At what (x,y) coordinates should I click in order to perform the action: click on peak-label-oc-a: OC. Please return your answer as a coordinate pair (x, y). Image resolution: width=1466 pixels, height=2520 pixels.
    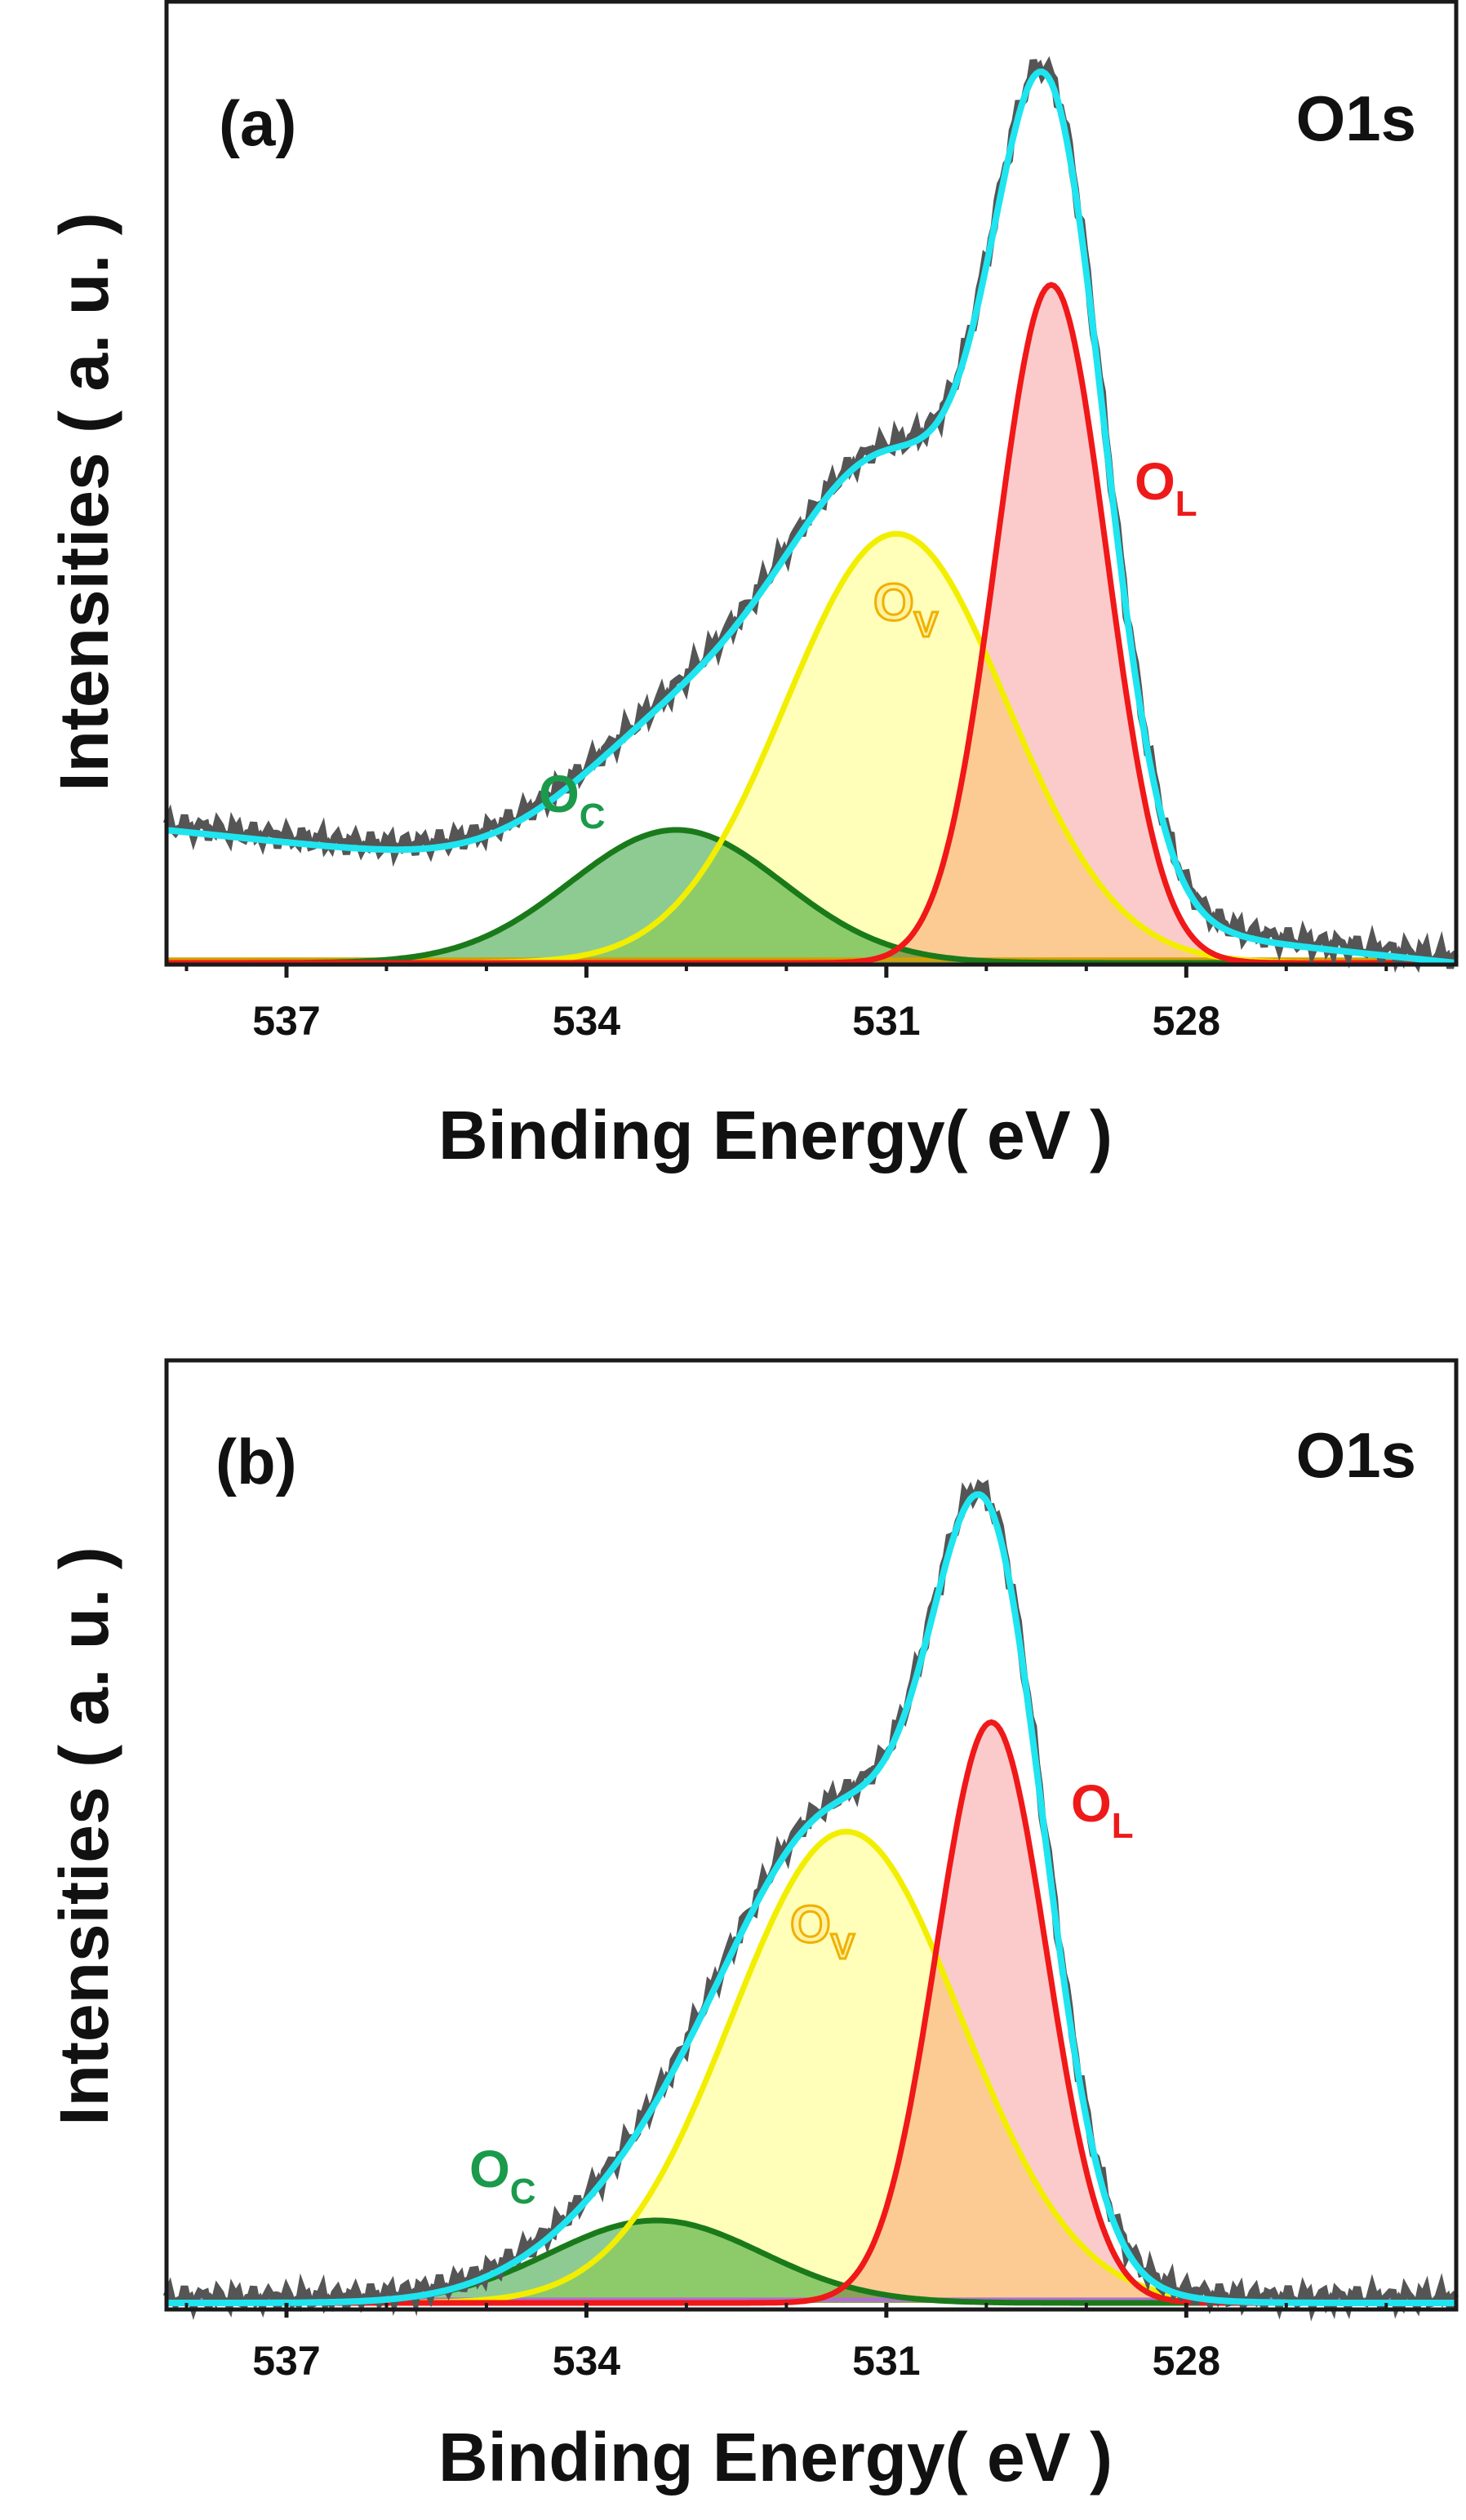
    Looking at the image, I should click on (572, 801).